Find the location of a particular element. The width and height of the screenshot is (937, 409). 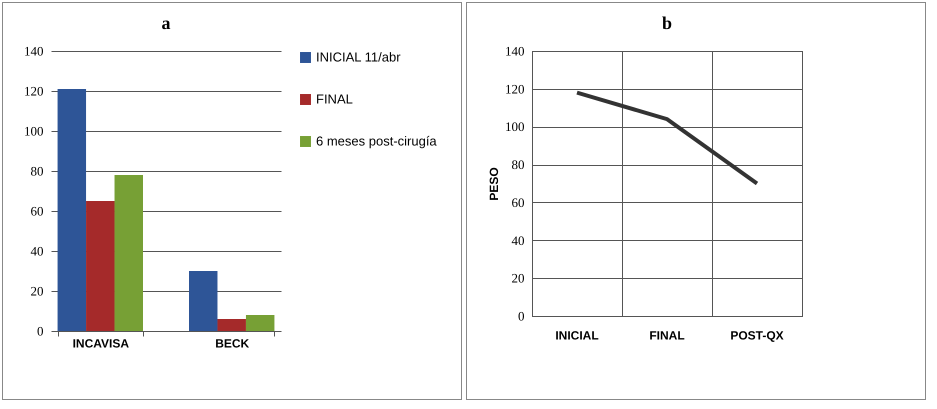

x-tick-label: INICIAL is located at coordinates (577, 335).